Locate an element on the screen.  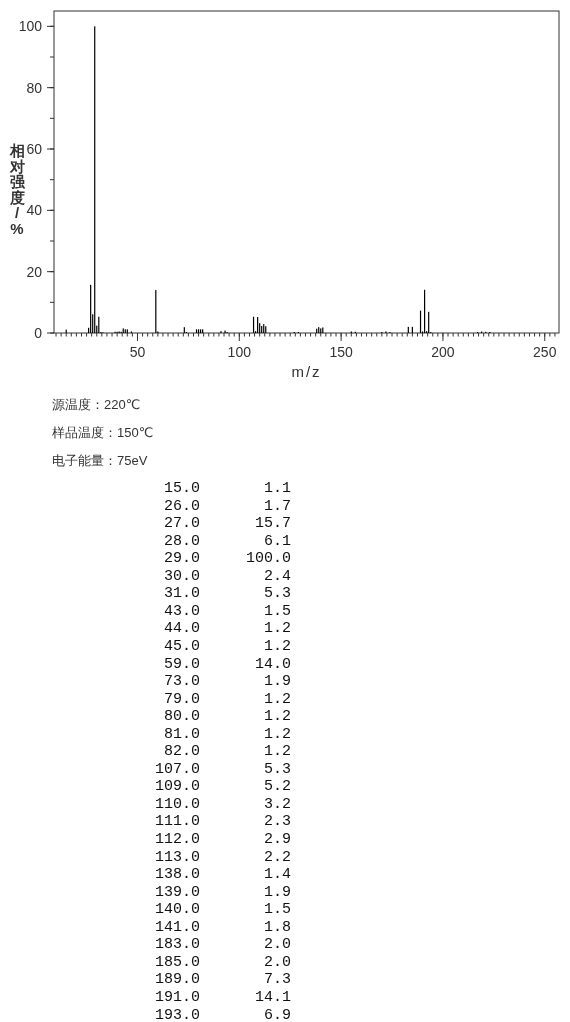
text: 28.0 6.1 is located at coordinates (227, 541).